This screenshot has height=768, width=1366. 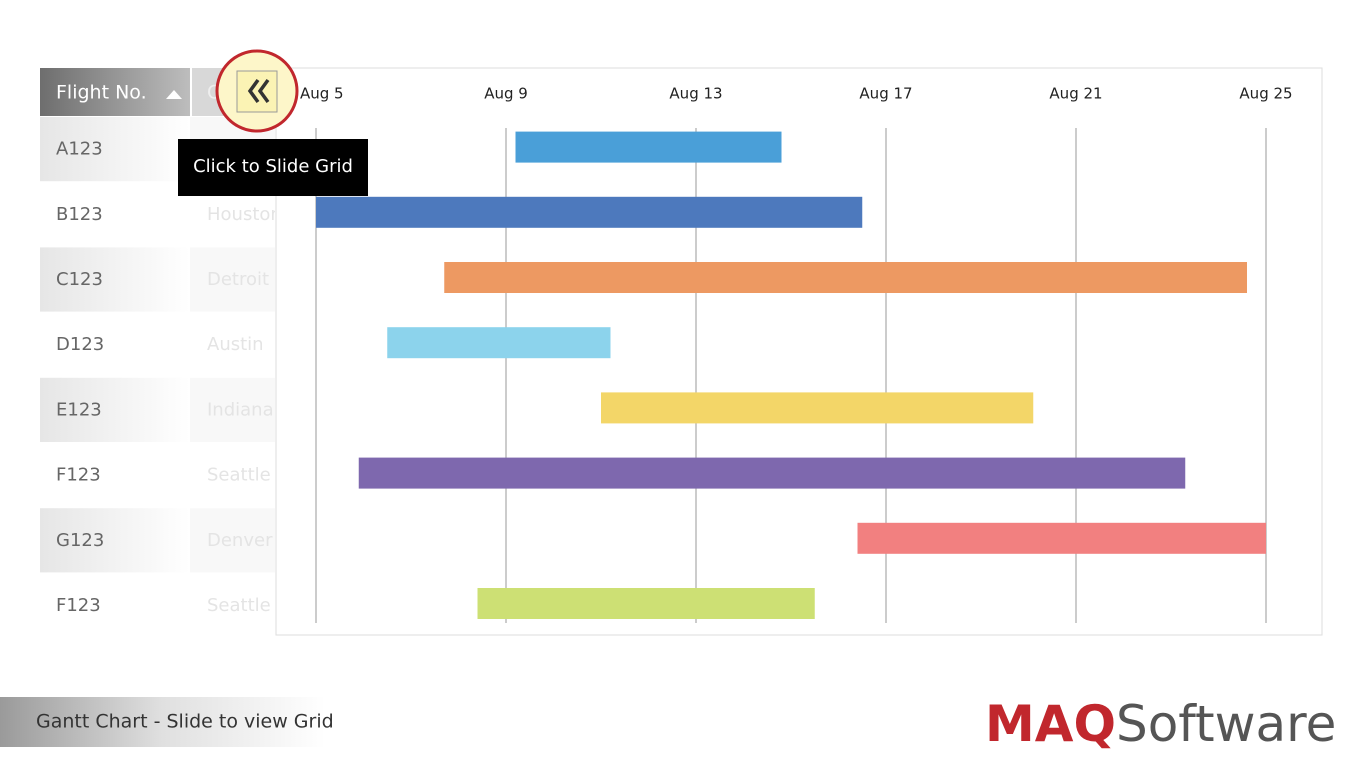 What do you see at coordinates (885, 94) in the screenshot?
I see `x-tick-label: Aug 17` at bounding box center [885, 94].